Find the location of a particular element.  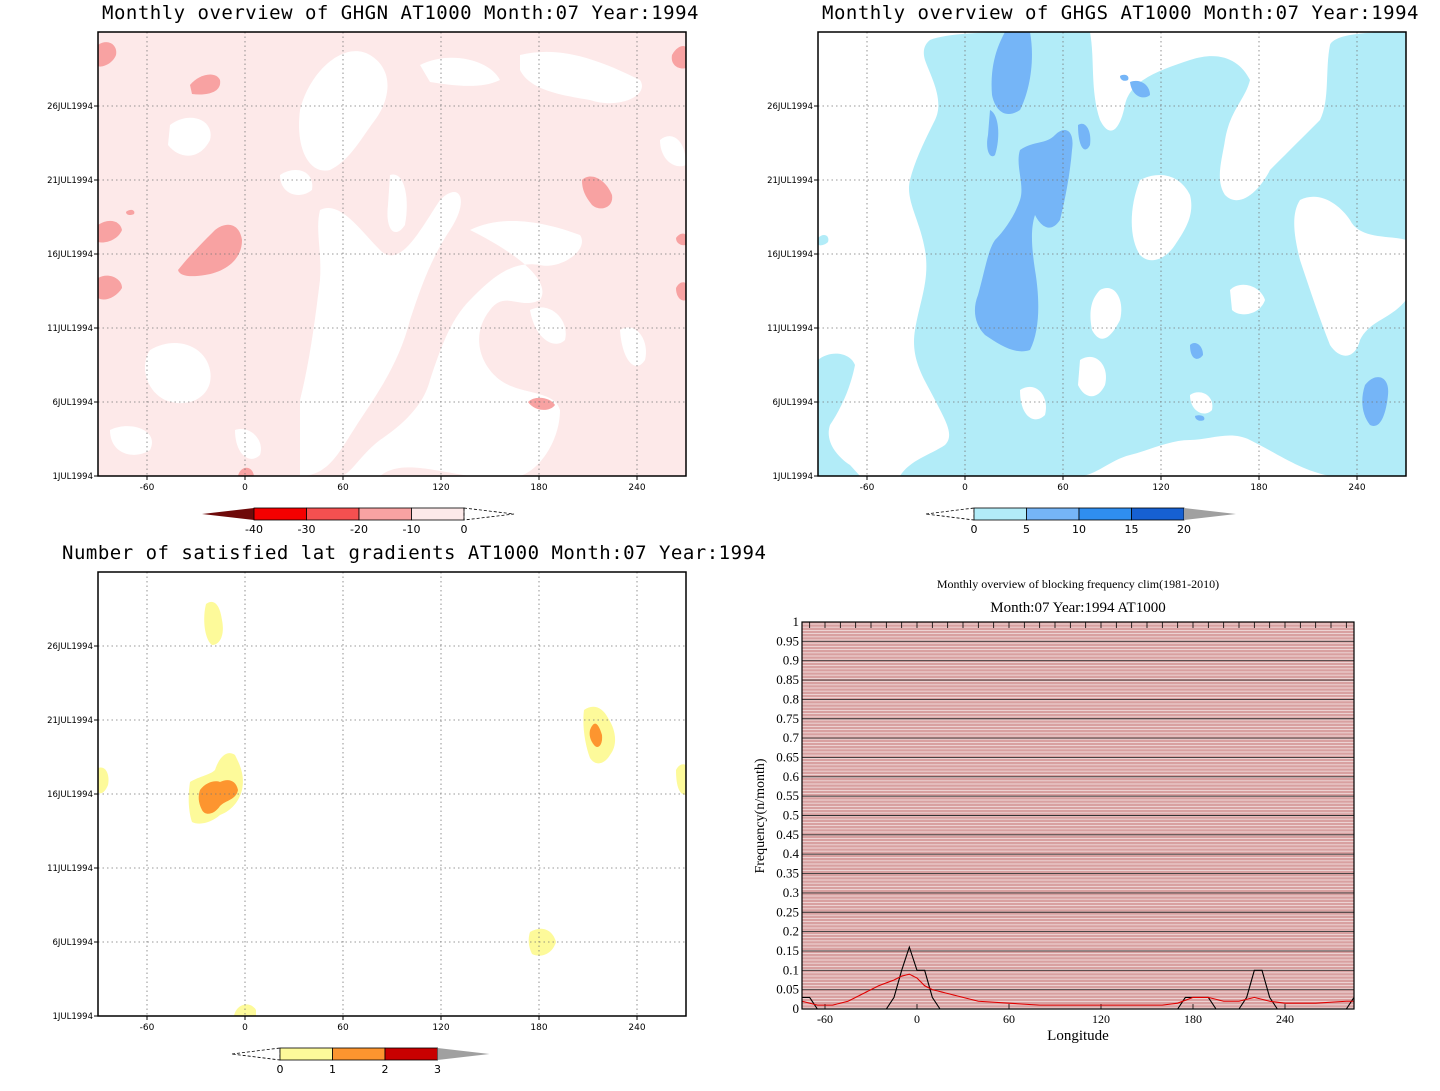

lat-x-tick-label: 0 is located at coordinates (245, 1028).